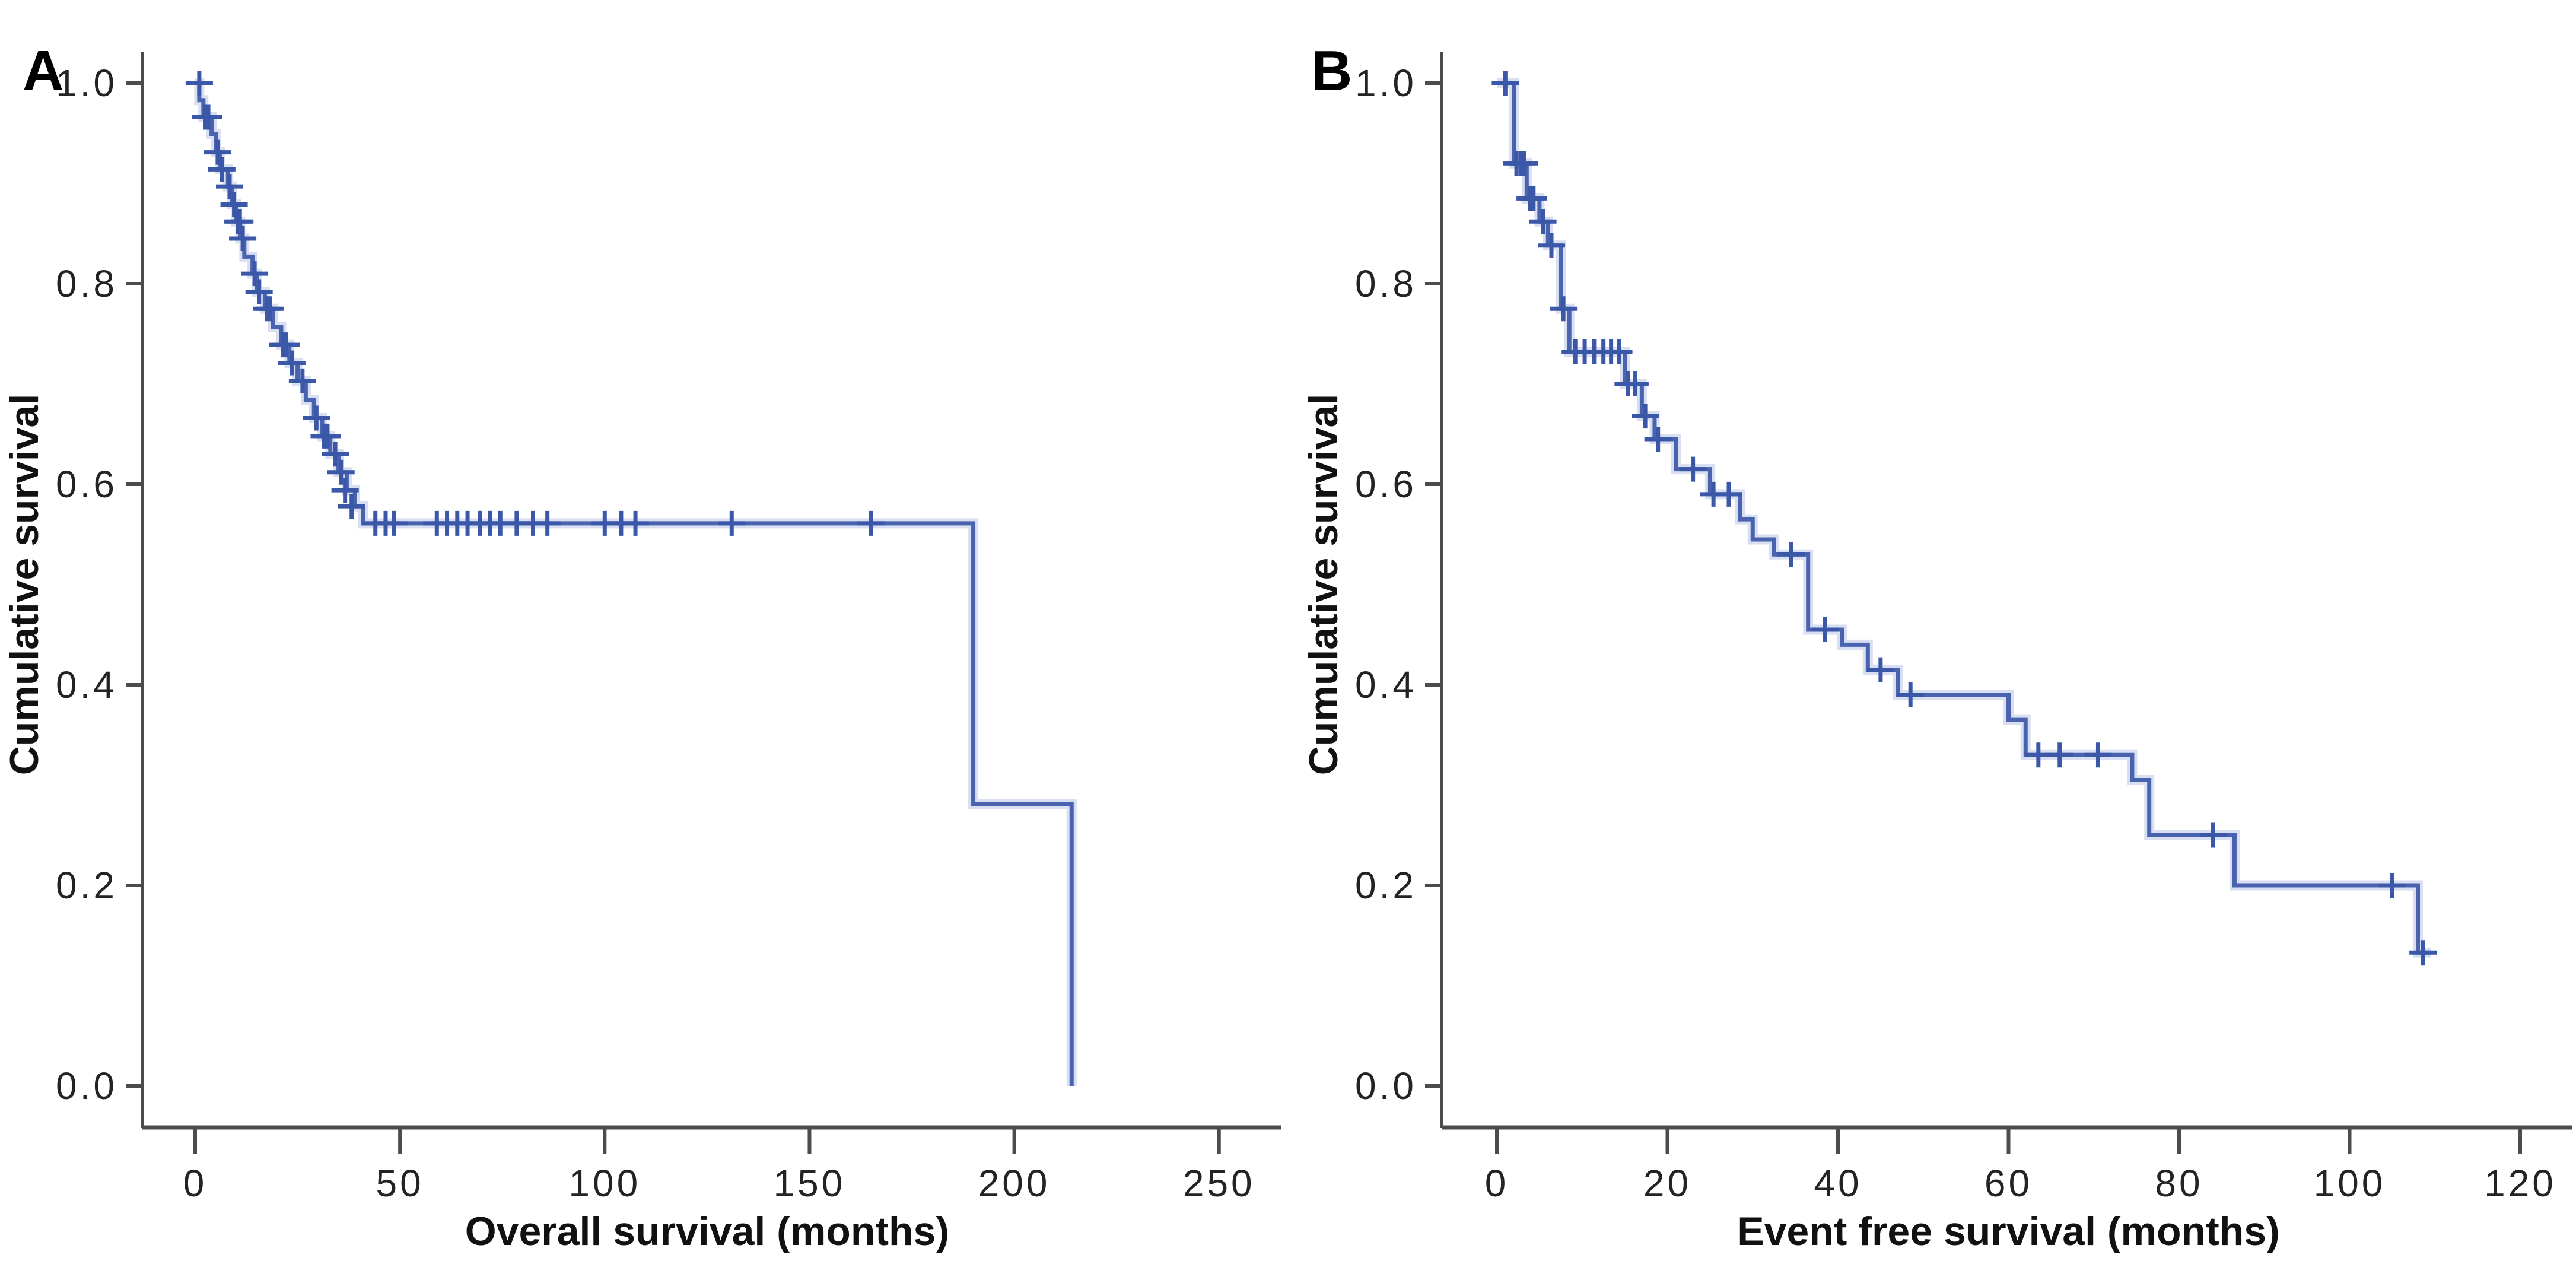 The width and height of the screenshot is (2576, 1264). Describe the element at coordinates (2009, 1183) in the screenshot. I see `x-tick-label: 60` at that location.